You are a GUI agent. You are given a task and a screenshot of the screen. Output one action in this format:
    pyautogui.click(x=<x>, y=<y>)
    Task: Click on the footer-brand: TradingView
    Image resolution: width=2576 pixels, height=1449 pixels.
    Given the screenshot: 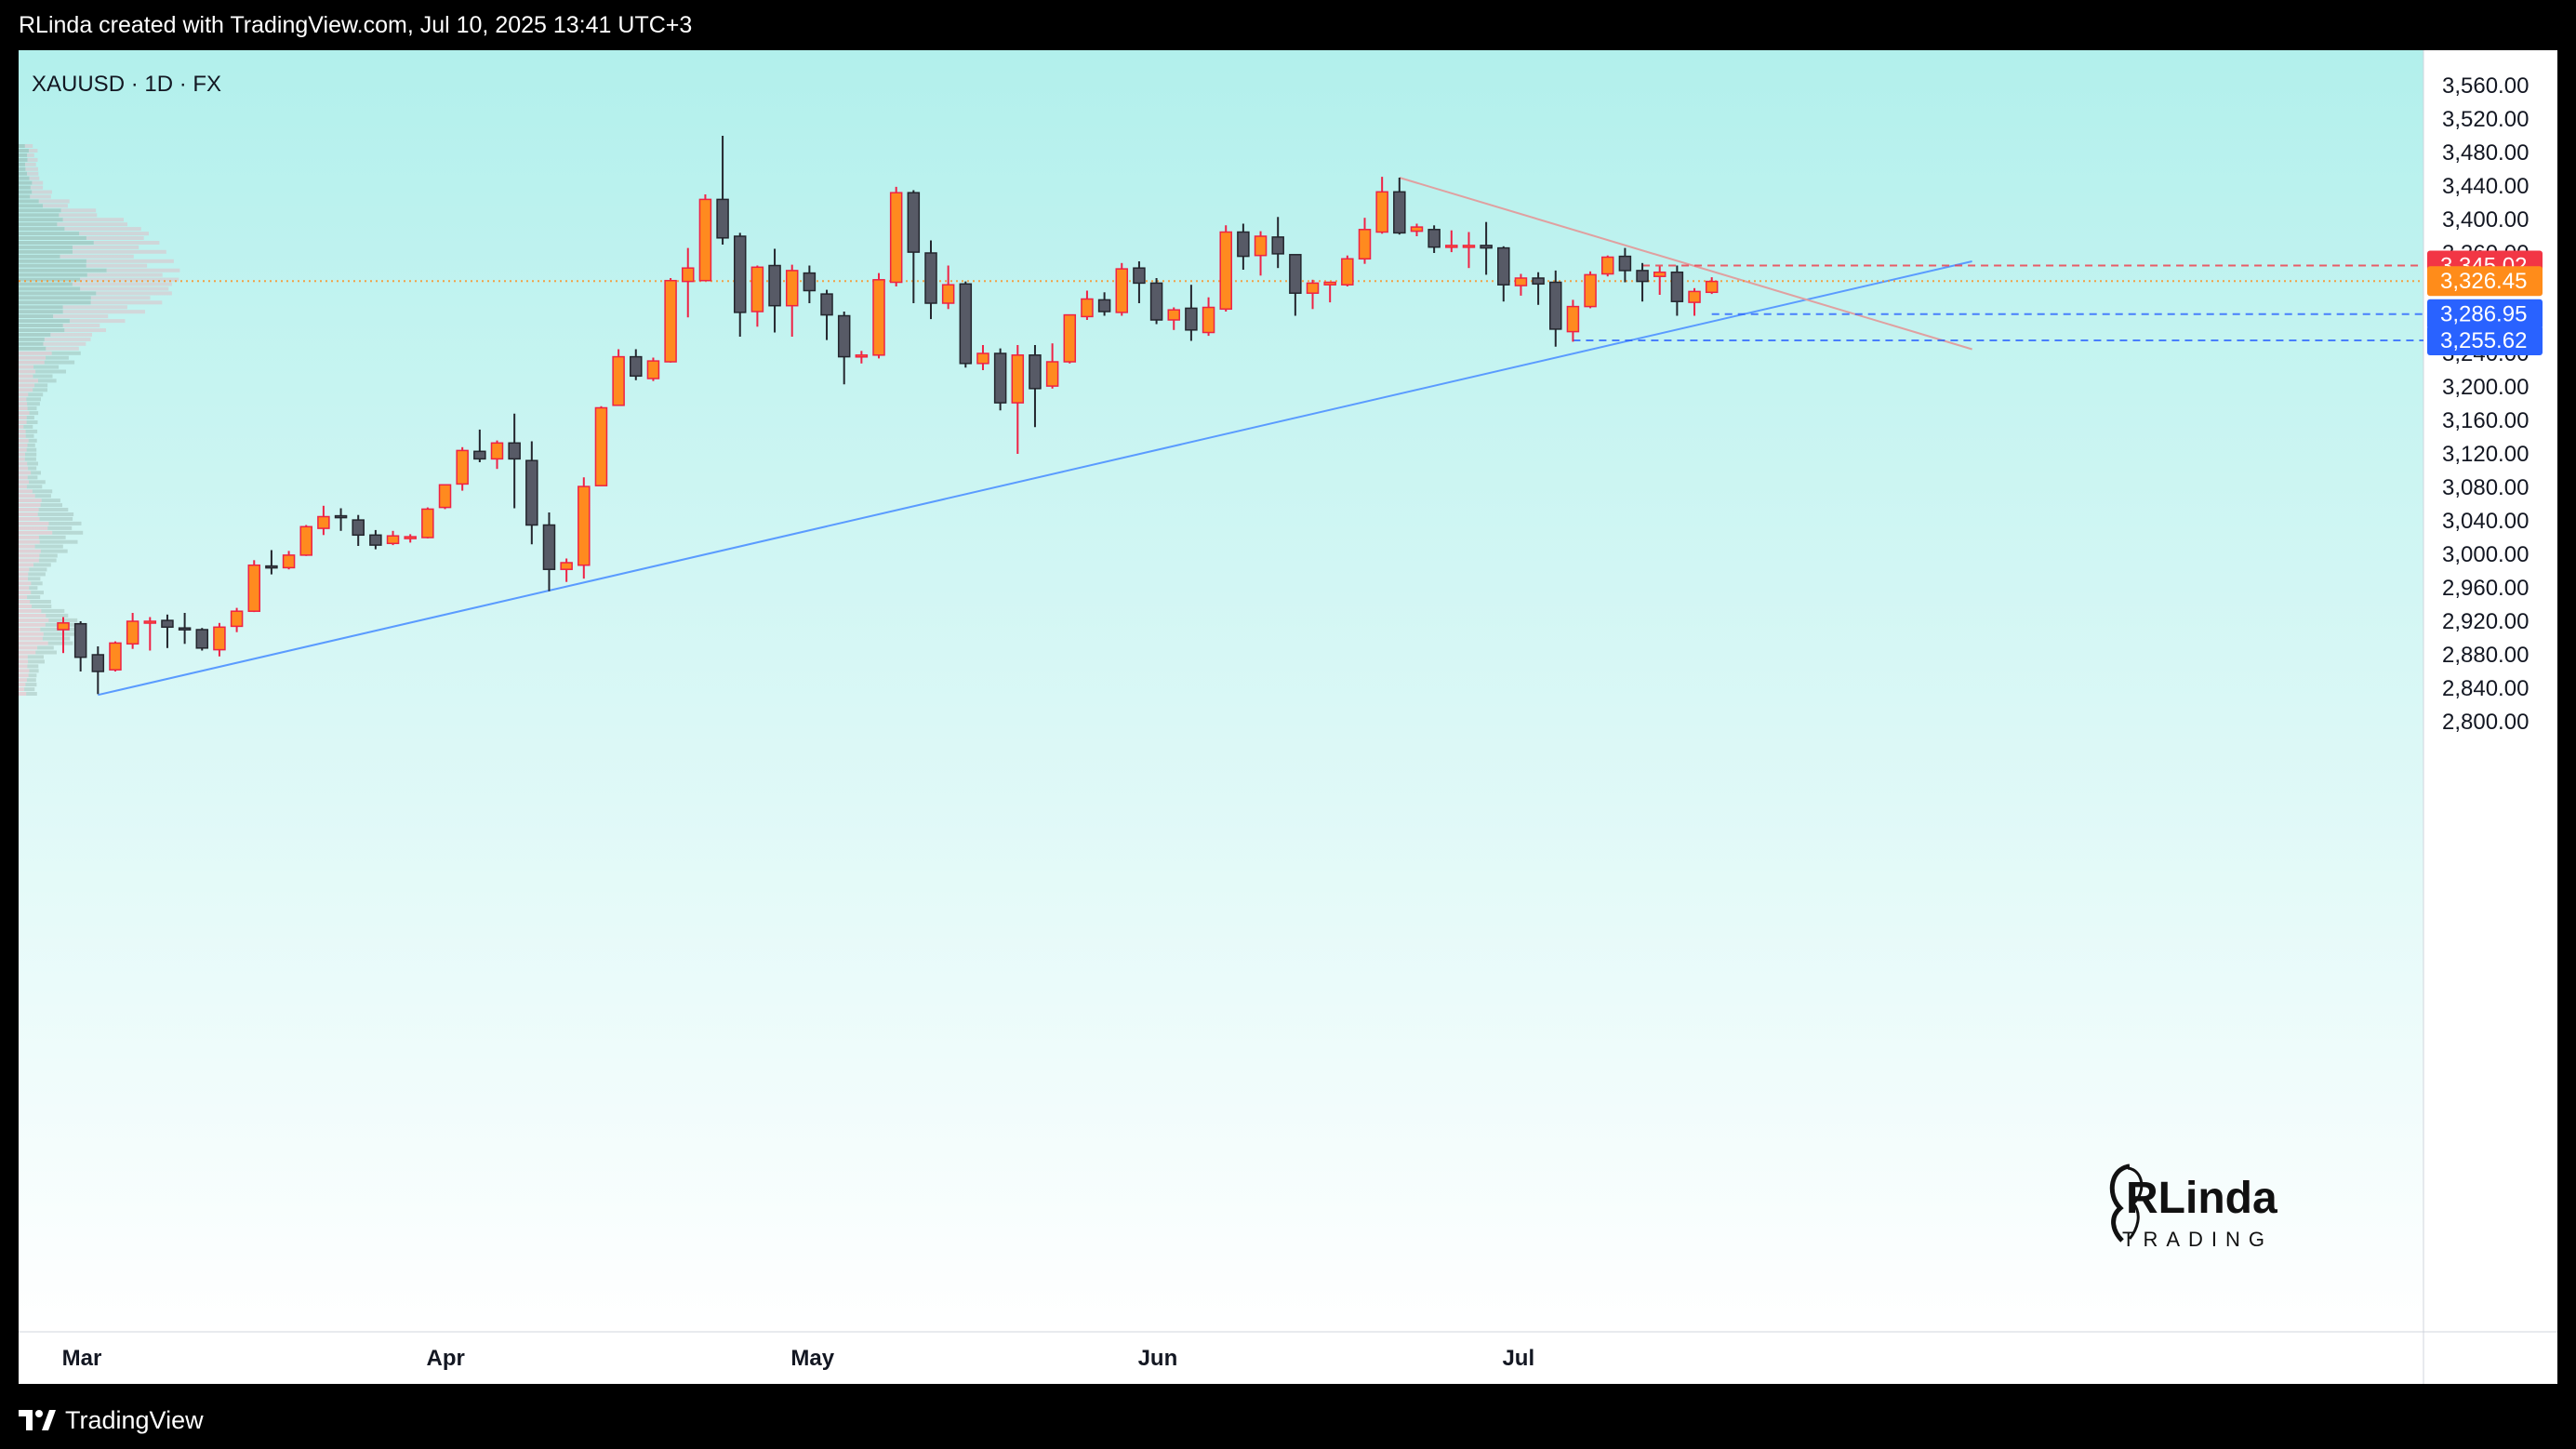 What is the action you would take?
    pyautogui.click(x=134, y=1419)
    